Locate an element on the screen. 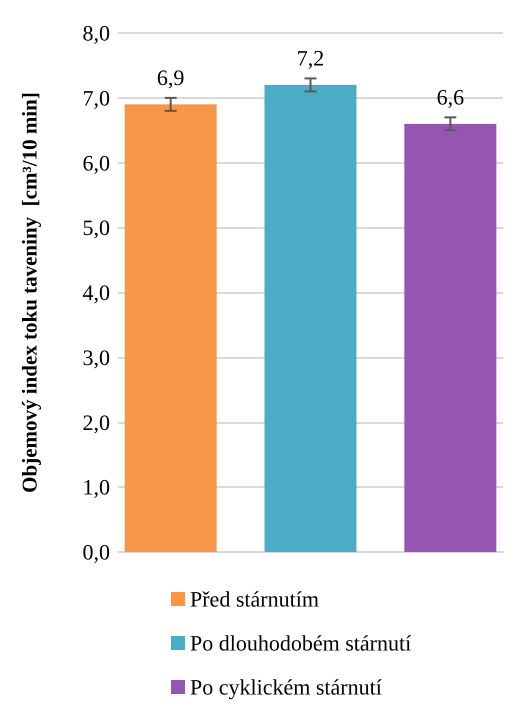 The height and width of the screenshot is (713, 523). data-label: 6,9 is located at coordinates (170, 77).